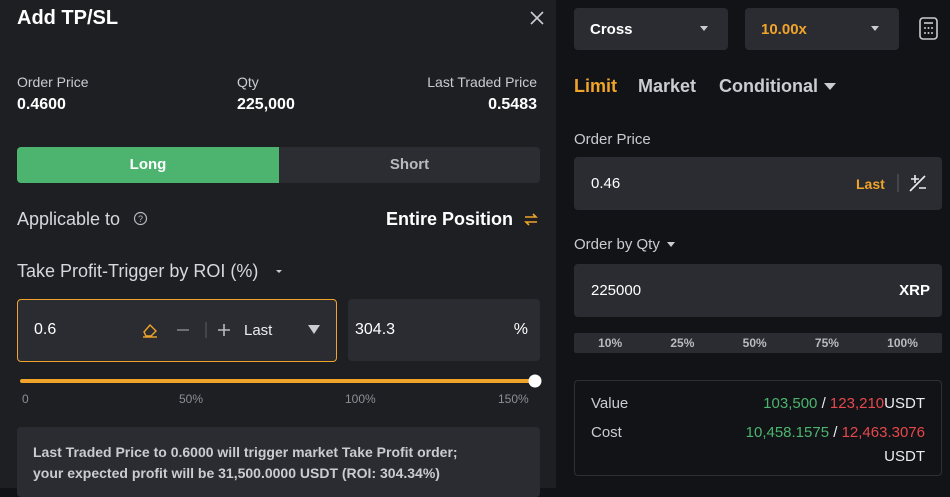 This screenshot has height=497, width=950. I want to click on cost-sell: 12,463.3076, so click(883, 432).